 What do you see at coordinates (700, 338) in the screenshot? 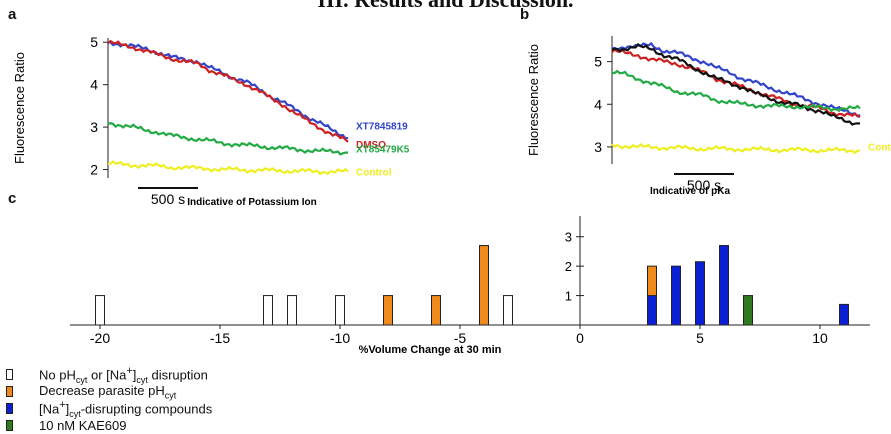
I see `x-tick-label: 5` at bounding box center [700, 338].